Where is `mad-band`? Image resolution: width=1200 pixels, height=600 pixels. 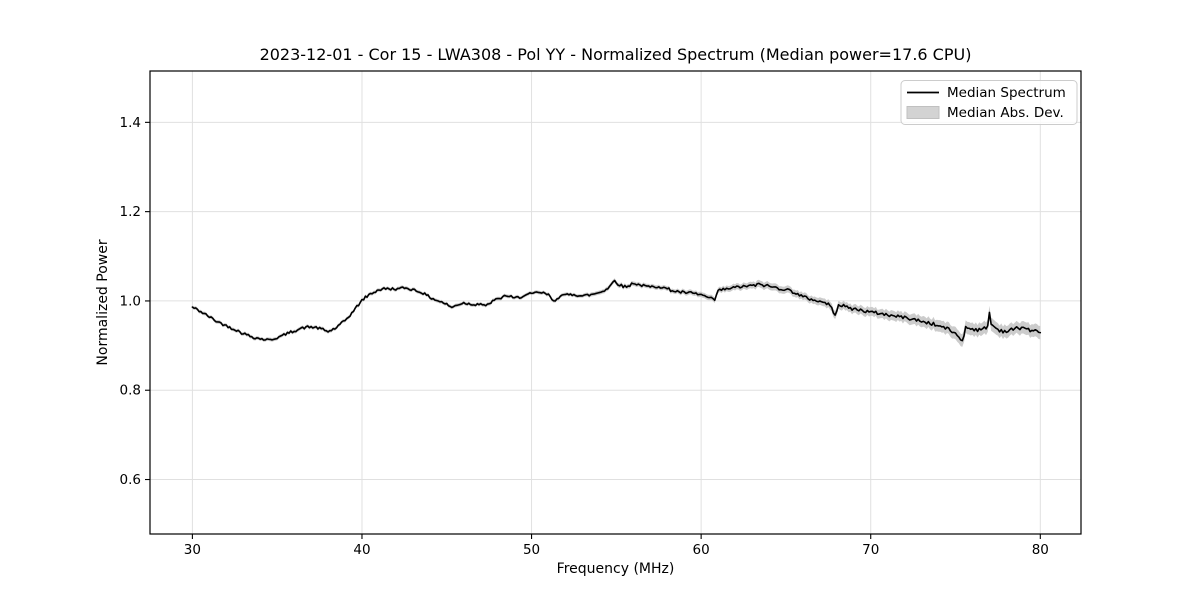 mad-band is located at coordinates (616, 312).